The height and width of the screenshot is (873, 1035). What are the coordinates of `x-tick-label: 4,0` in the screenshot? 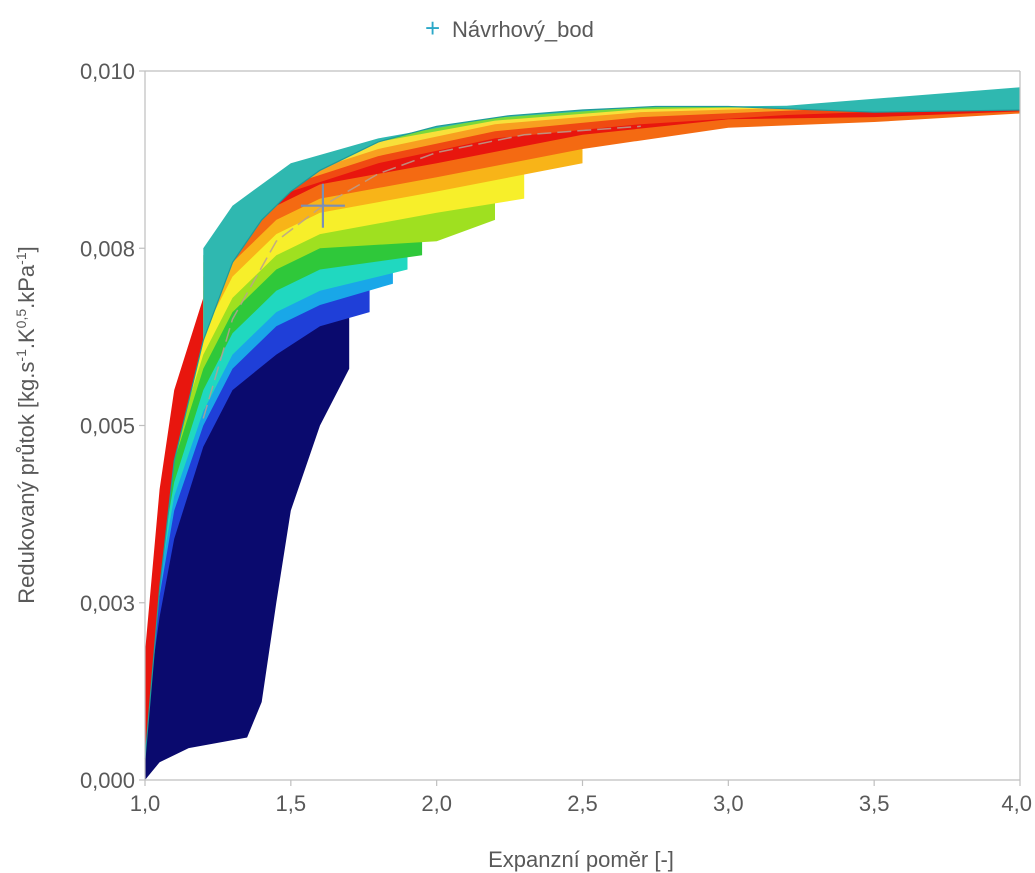 It's located at (1016, 803).